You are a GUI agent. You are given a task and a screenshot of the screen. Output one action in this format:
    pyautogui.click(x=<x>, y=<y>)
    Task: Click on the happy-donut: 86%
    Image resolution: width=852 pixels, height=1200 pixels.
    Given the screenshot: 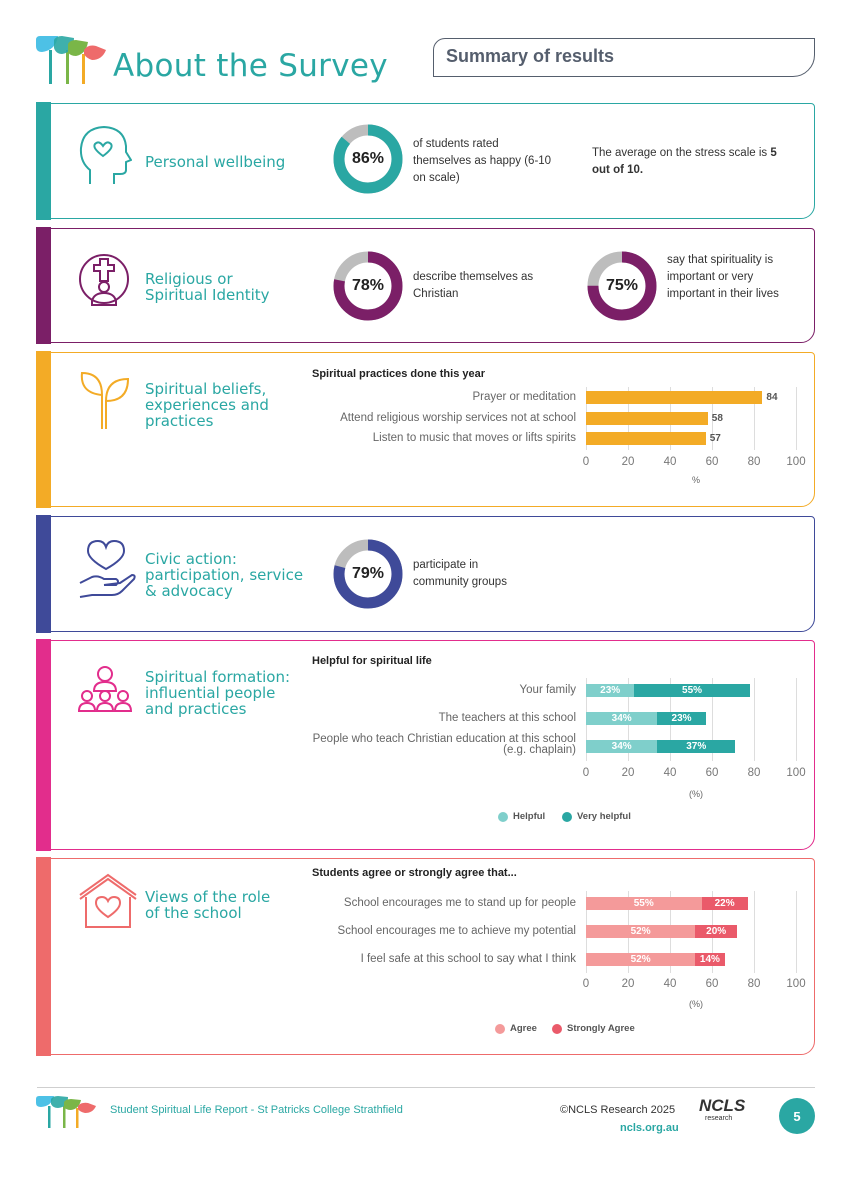 What is the action you would take?
    pyautogui.click(x=368, y=159)
    